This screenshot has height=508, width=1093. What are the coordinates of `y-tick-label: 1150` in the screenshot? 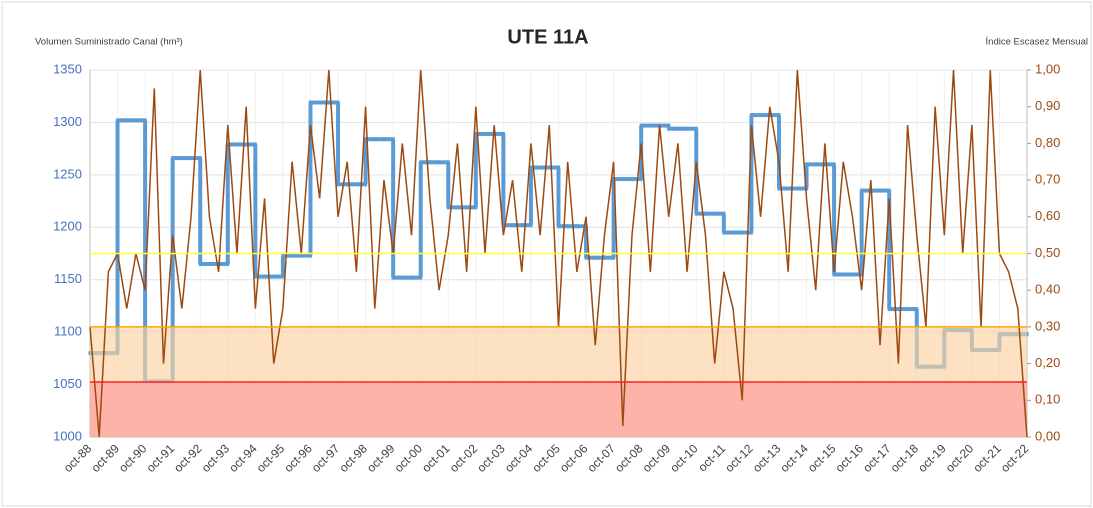 It's located at (68, 278).